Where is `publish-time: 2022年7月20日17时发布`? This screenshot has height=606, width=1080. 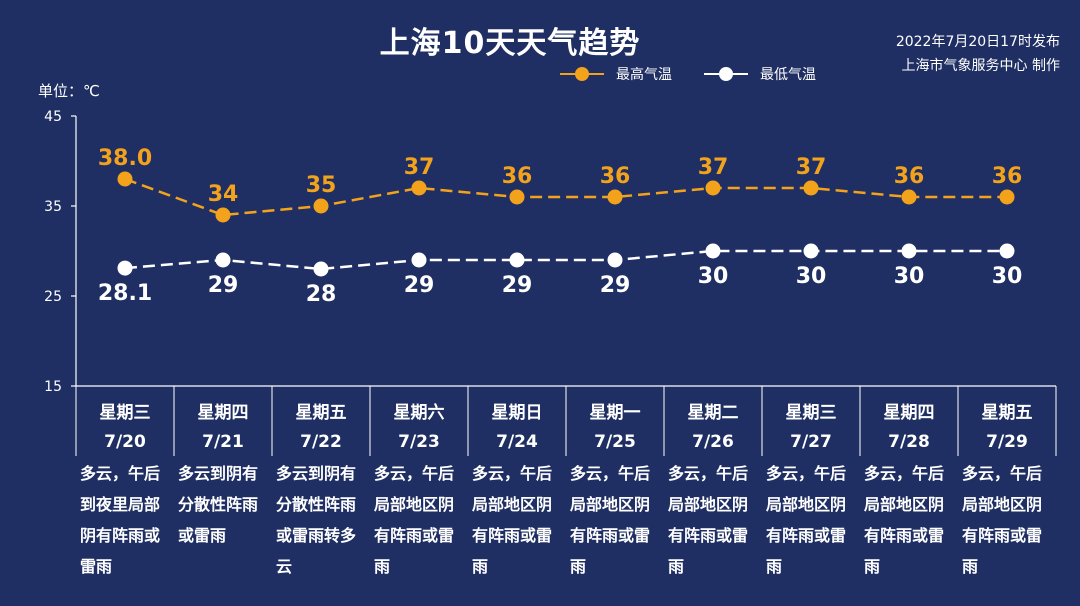 publish-time: 2022年7月20日17时发布 is located at coordinates (977, 42).